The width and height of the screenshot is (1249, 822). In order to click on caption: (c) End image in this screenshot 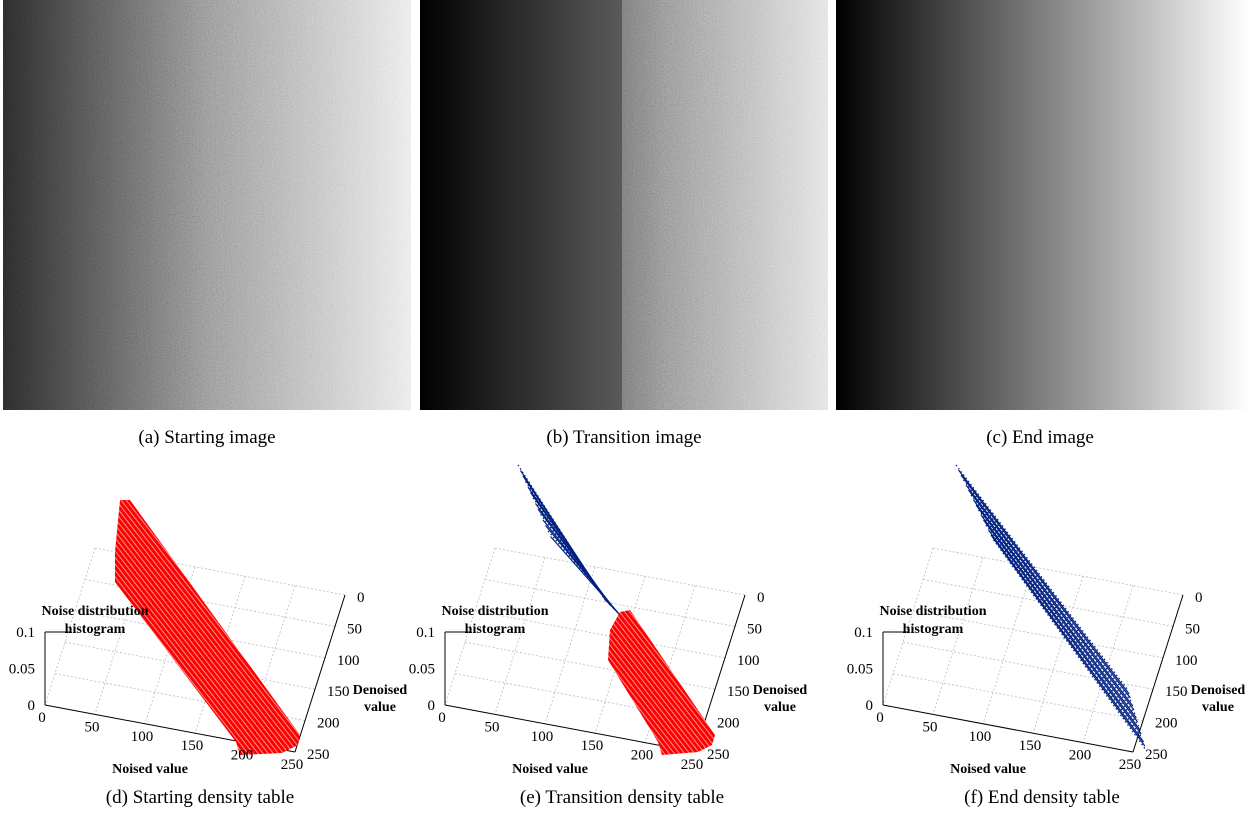, I will do `click(1040, 437)`.